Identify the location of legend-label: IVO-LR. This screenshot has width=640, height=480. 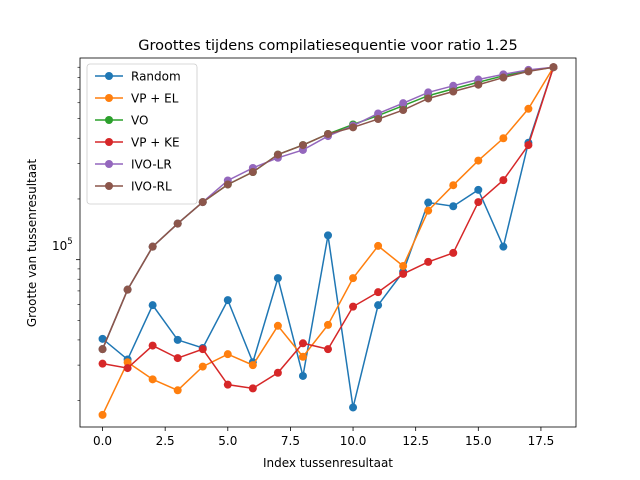
(151, 165).